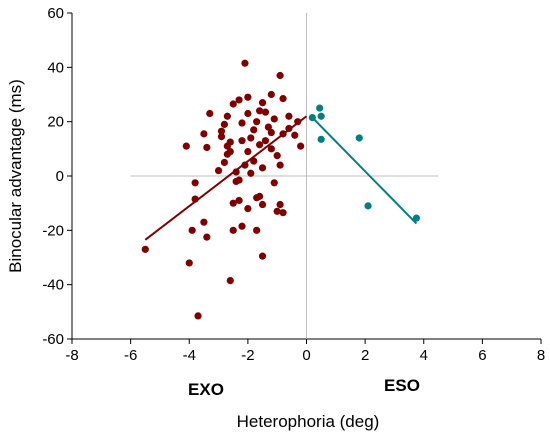 This screenshot has width=550, height=442. Describe the element at coordinates (60, 176) in the screenshot. I see `y-tick-label: 0` at that location.